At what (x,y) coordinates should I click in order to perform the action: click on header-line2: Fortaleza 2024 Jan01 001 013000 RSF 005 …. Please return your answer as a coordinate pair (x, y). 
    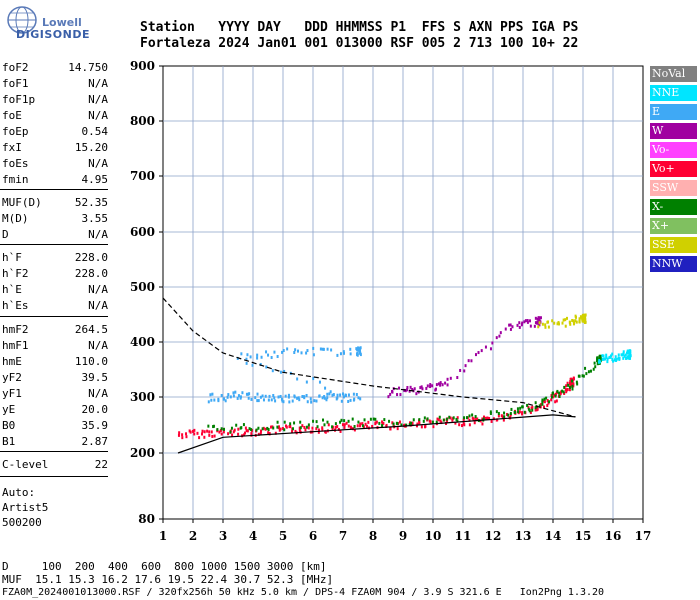
    Looking at the image, I should click on (359, 43).